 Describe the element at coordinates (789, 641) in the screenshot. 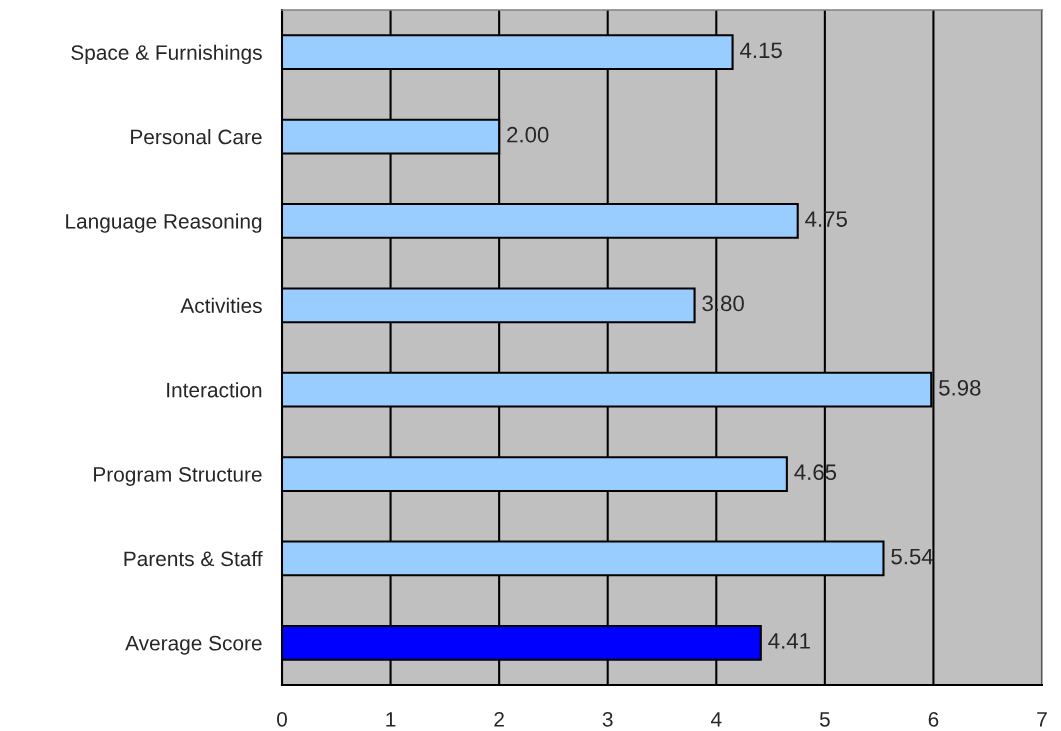

I see `data-label: 4.41` at that location.